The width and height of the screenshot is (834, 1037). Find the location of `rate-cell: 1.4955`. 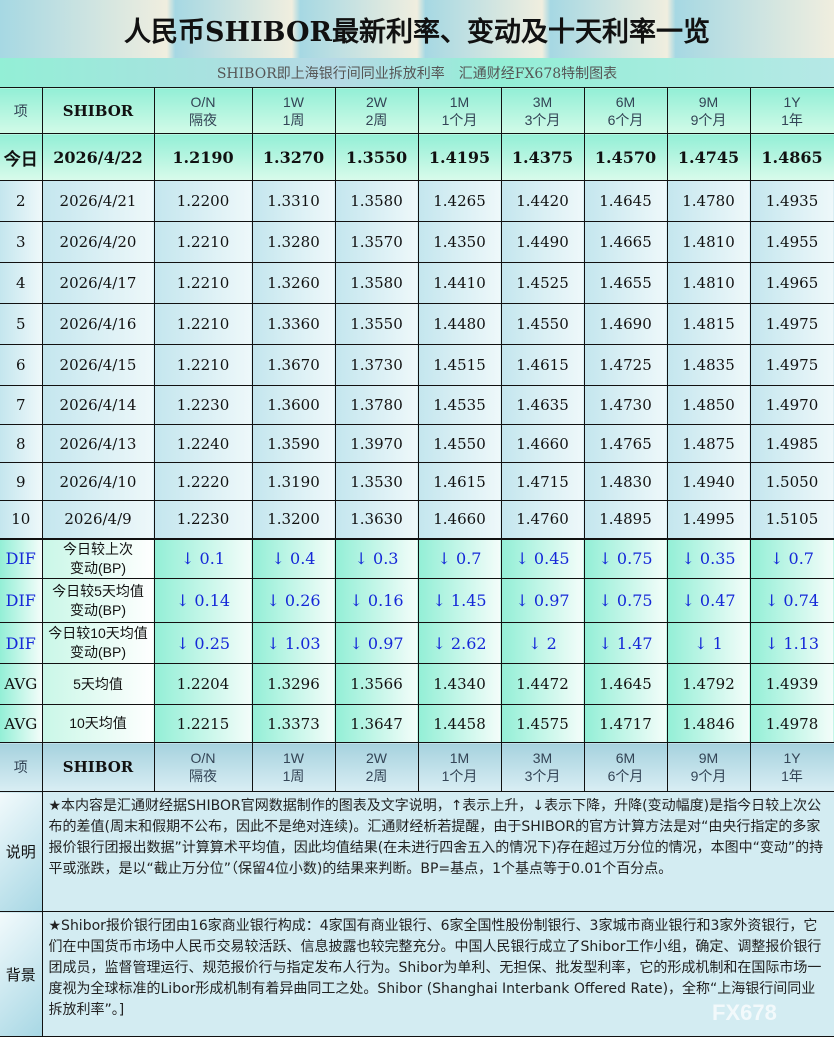

rate-cell: 1.4955 is located at coordinates (791, 242).